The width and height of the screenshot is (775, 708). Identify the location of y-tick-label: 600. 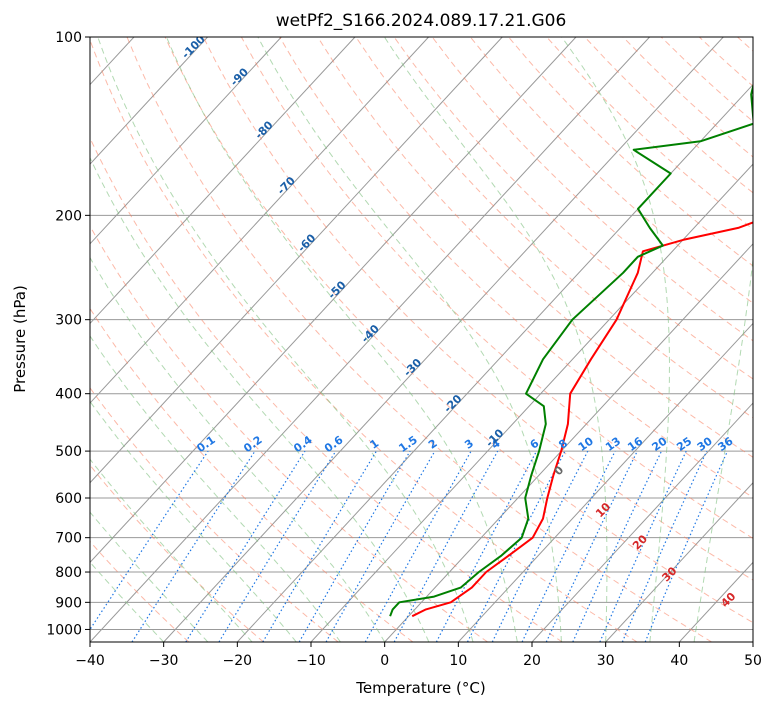
(68, 499).